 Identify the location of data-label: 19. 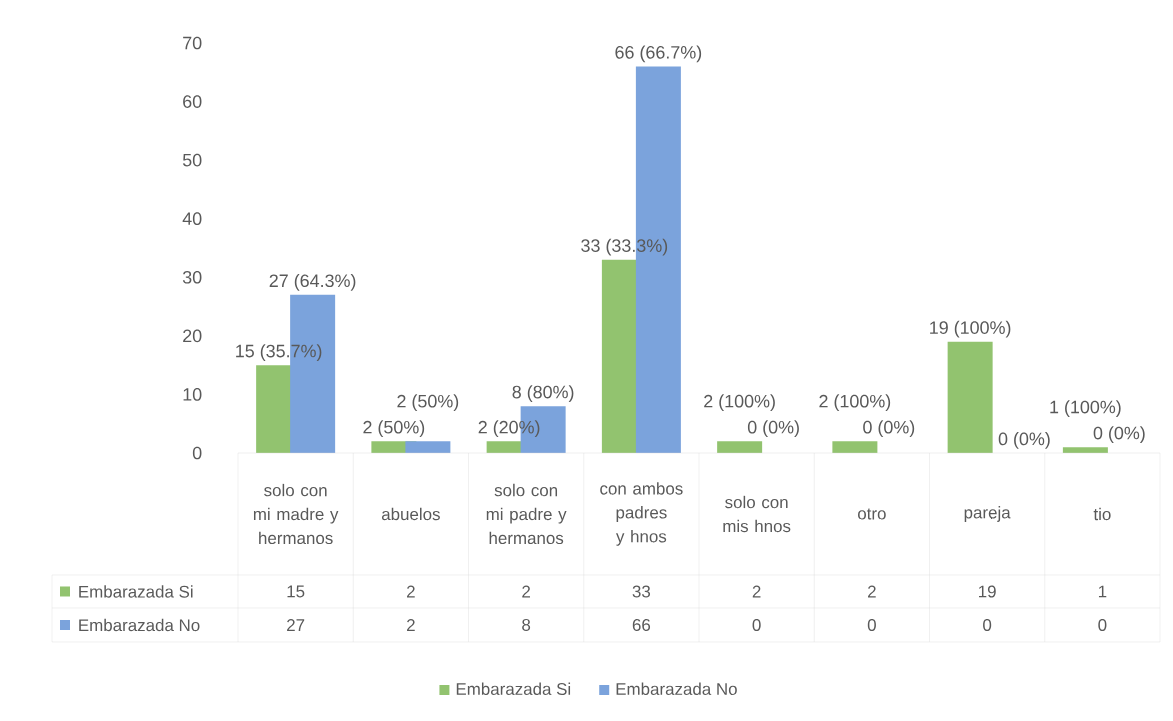
(987, 591).